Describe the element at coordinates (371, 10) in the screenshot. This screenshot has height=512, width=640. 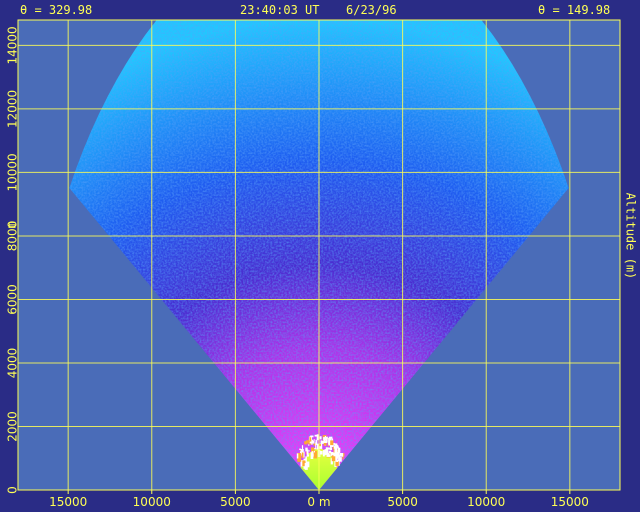
I see `date-readout: 6/23/96` at that location.